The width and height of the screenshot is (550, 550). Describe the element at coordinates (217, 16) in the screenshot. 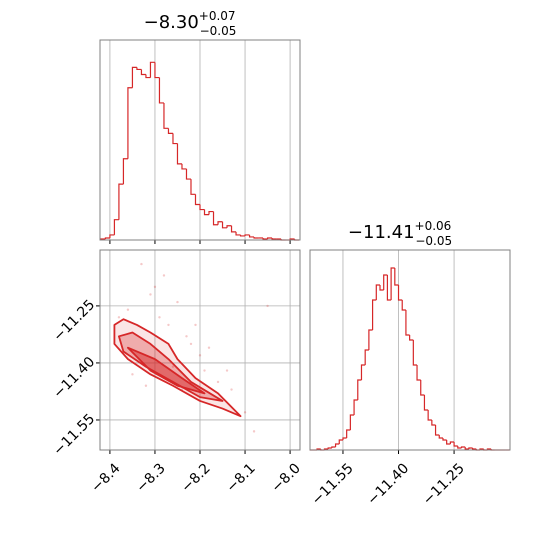

I see `title-upper: +0.07` at that location.